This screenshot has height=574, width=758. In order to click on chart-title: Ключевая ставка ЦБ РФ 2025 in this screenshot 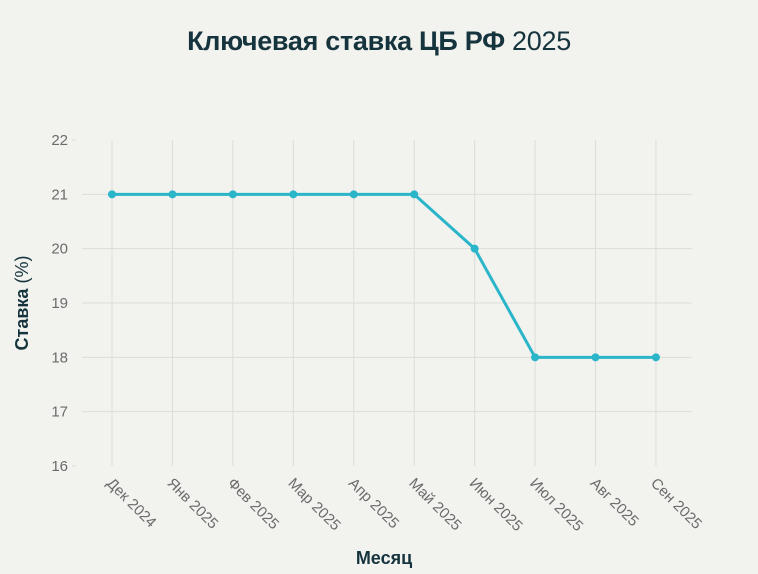, I will do `click(379, 41)`.